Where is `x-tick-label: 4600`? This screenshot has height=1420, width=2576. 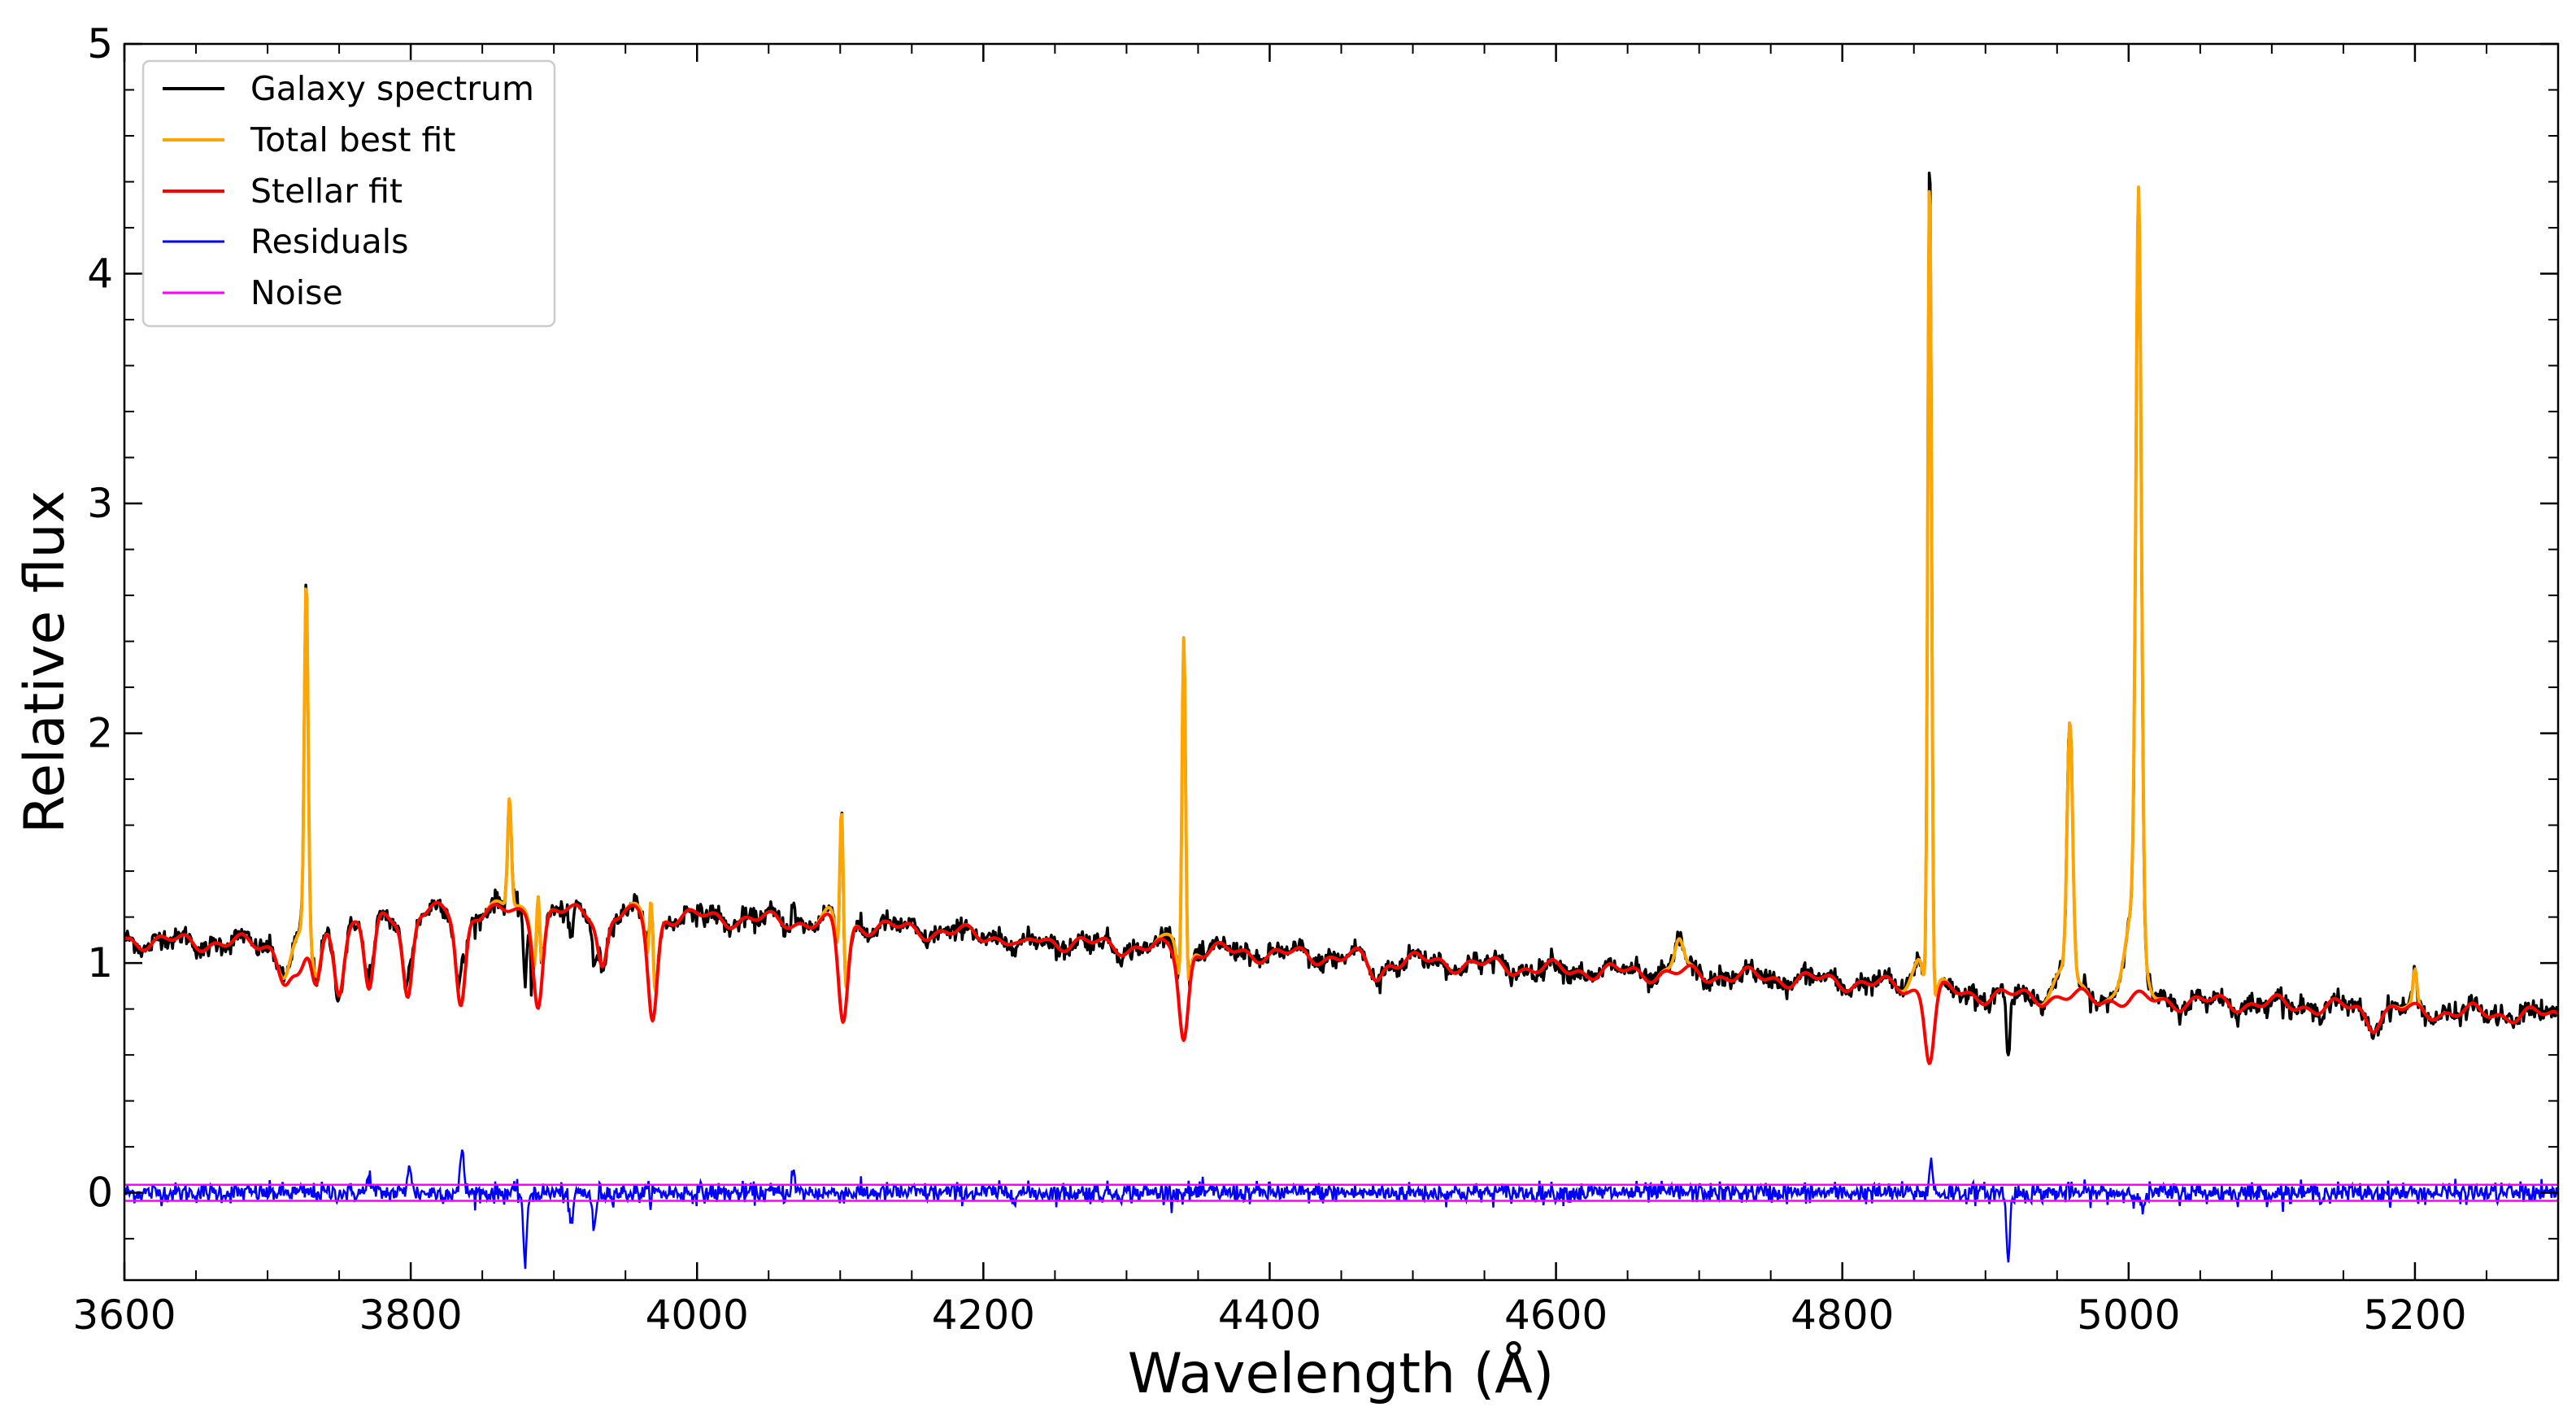
x-tick-label: 4600 is located at coordinates (1556, 1315).